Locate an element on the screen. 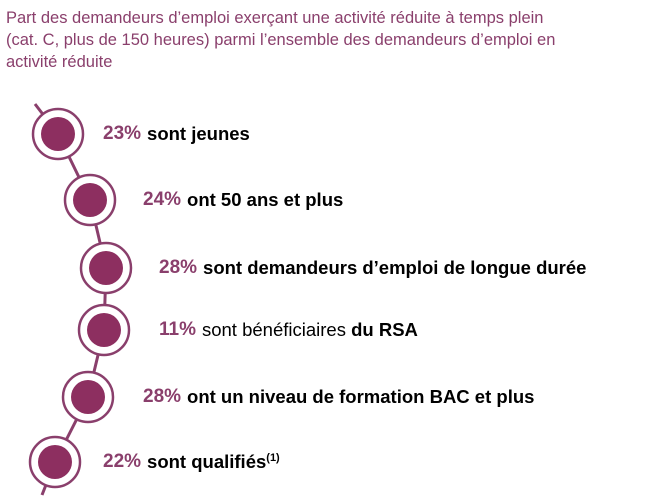 The image size is (650, 502). stat-label: ont 50 ans et plus is located at coordinates (265, 199).